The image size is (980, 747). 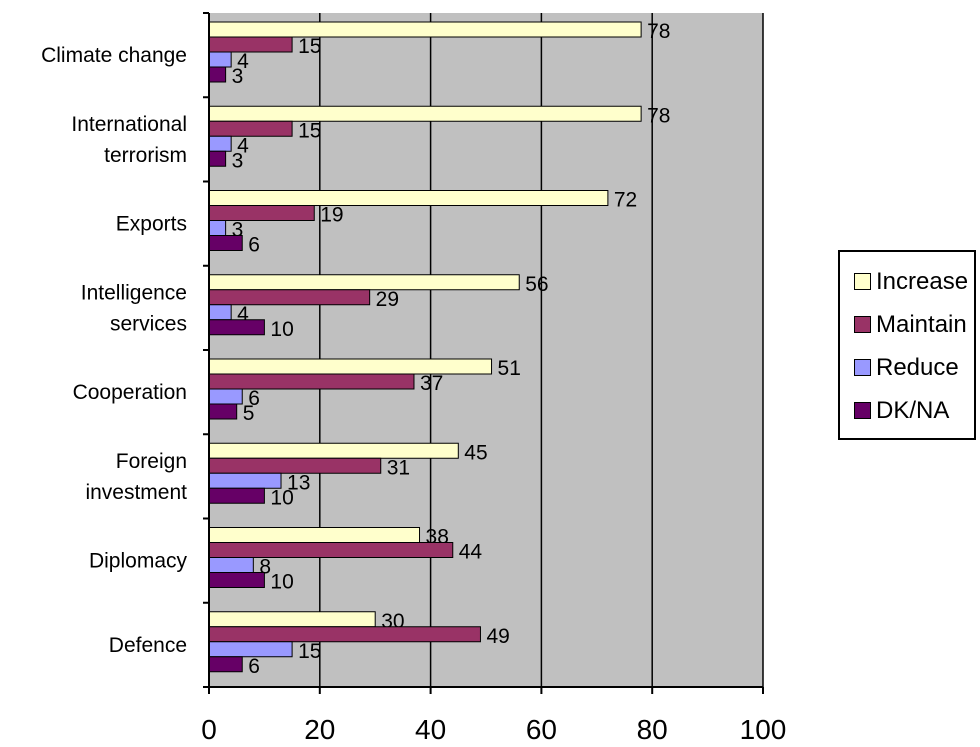 I want to click on data-label-foreign-investment-dk-na: 10, so click(x=281, y=497).